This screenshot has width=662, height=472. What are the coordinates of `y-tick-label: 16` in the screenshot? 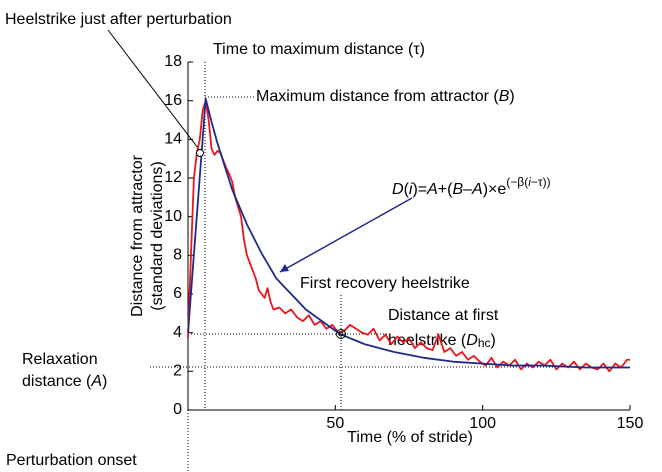 It's located at (173, 100).